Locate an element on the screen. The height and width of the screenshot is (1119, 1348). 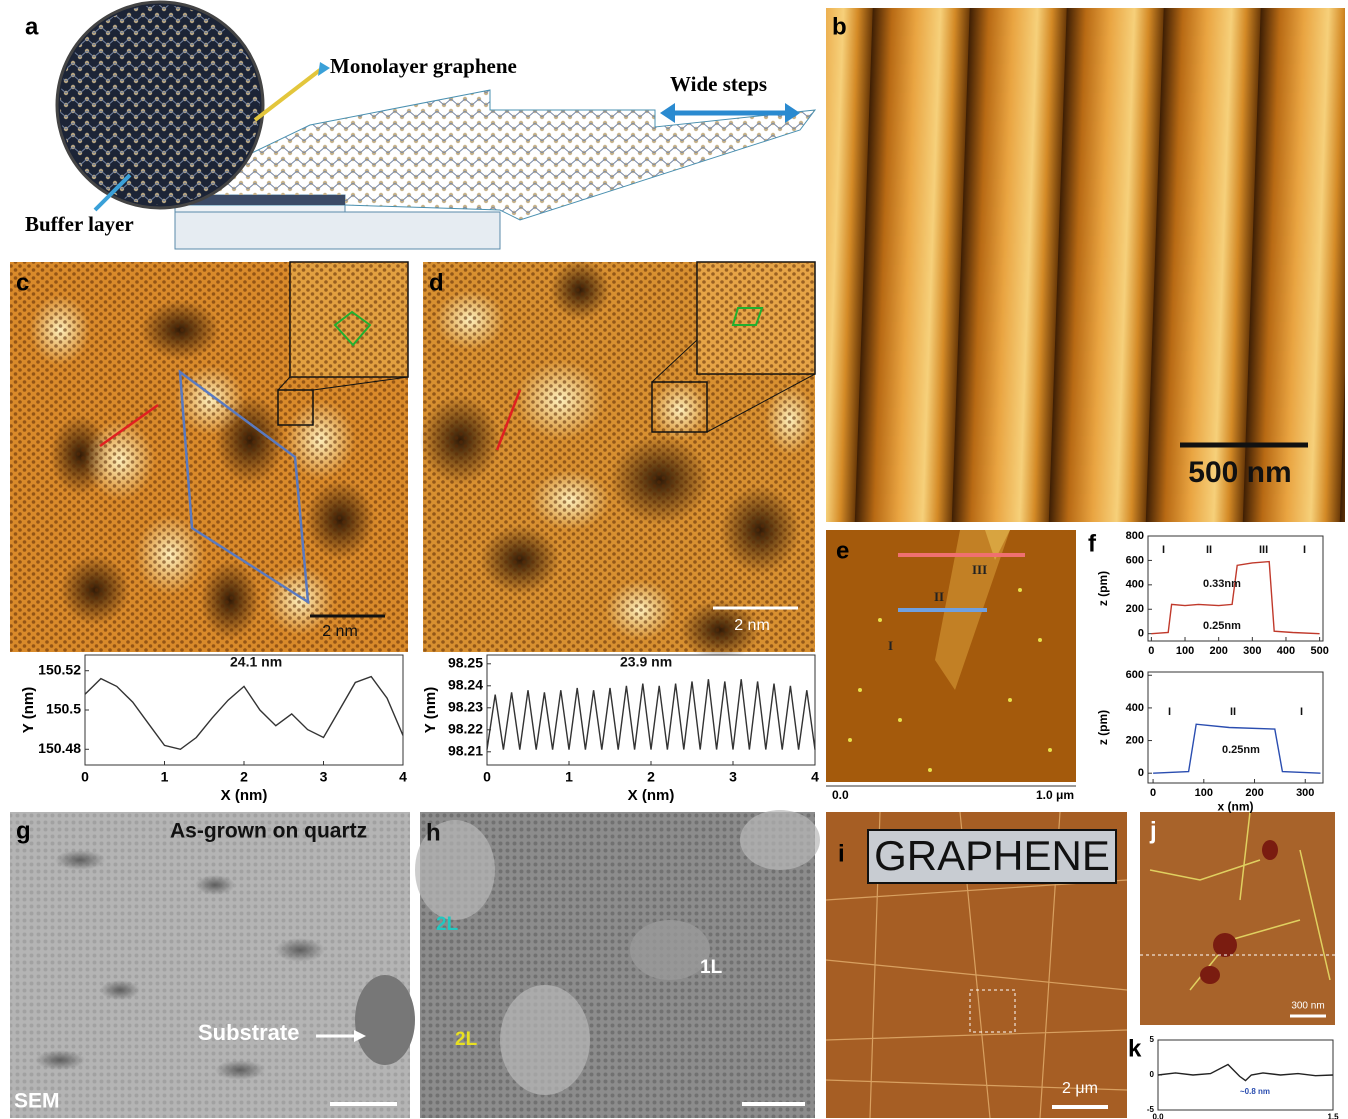
panel-e: III II I 0.0 1.0 μm e is located at coordinates (951, 666).